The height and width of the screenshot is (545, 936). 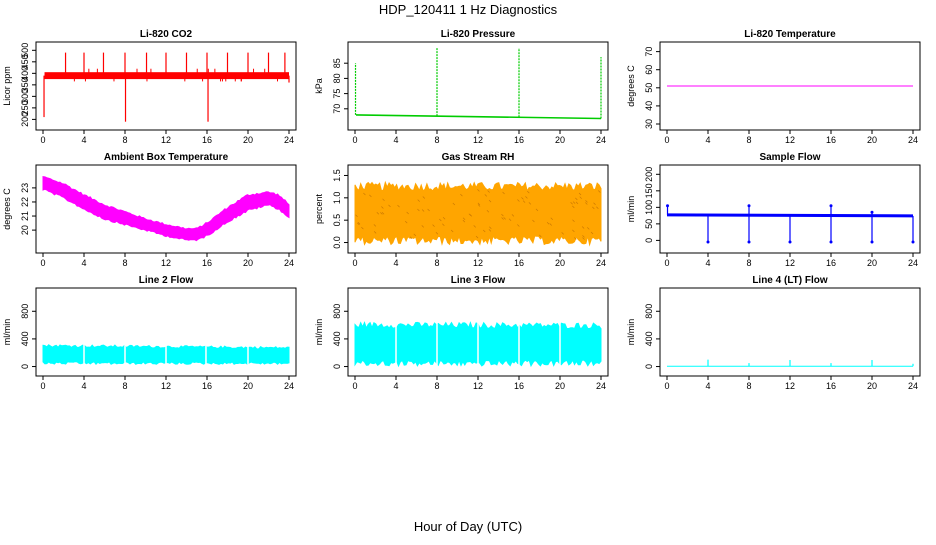 I want to click on data-line, so click(x=478, y=117).